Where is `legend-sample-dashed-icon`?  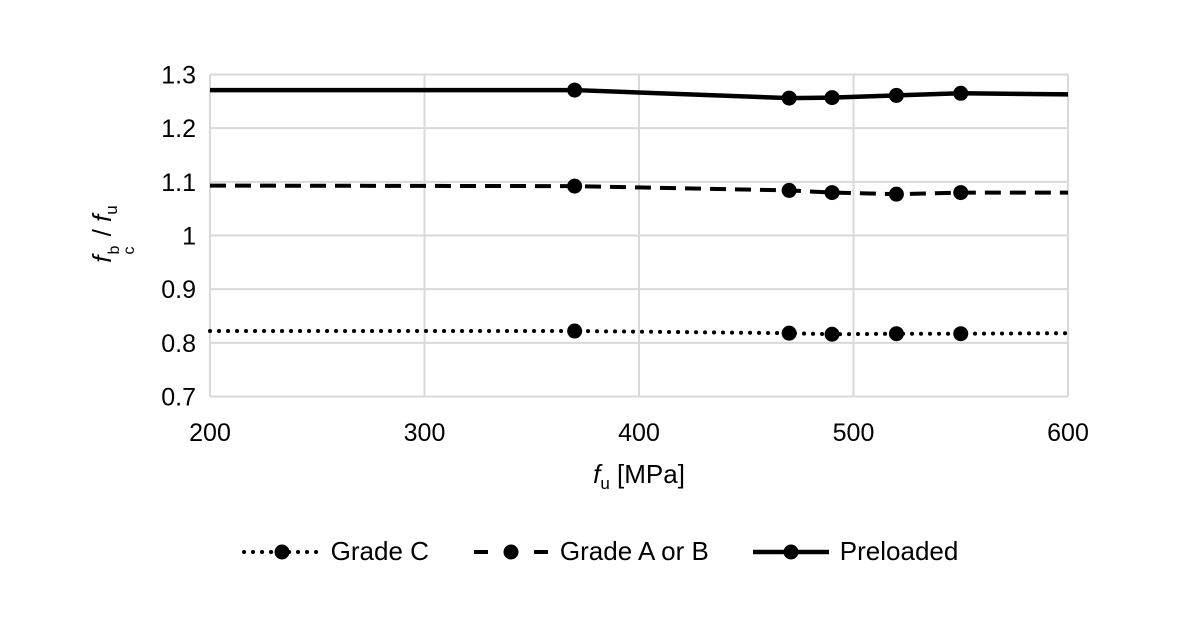
legend-sample-dashed-icon is located at coordinates (510, 551).